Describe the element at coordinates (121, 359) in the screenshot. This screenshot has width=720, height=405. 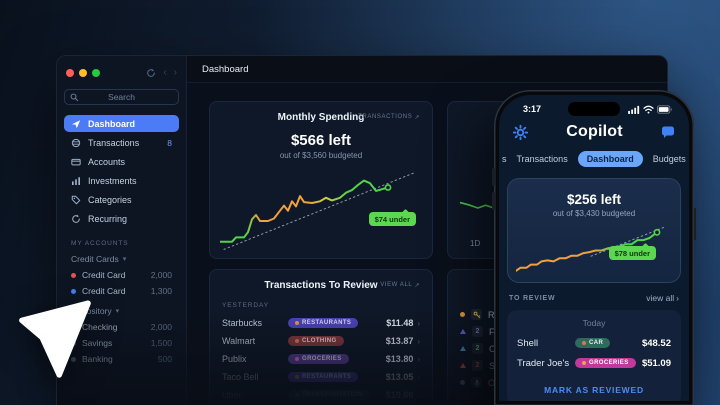
I see `account-row: Banking 500` at that location.